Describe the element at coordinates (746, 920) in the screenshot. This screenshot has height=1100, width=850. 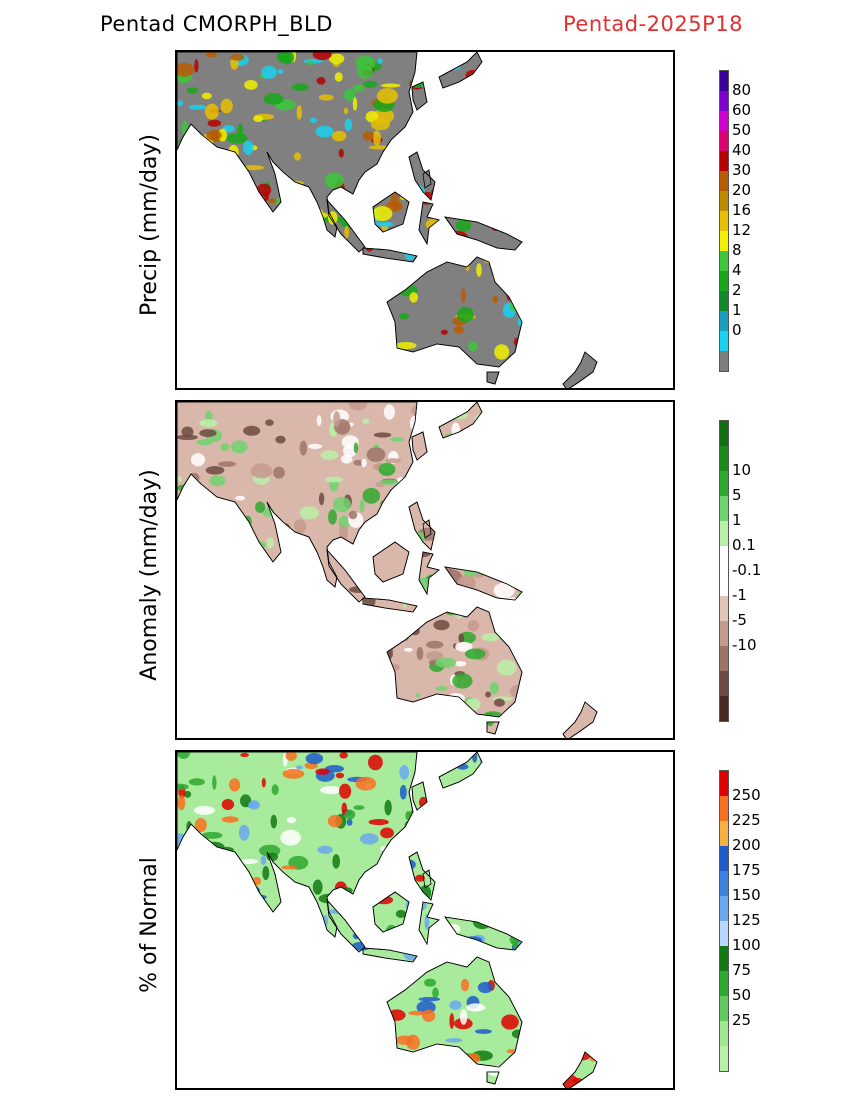
I see `colorbar-tick-label: 125` at that location.